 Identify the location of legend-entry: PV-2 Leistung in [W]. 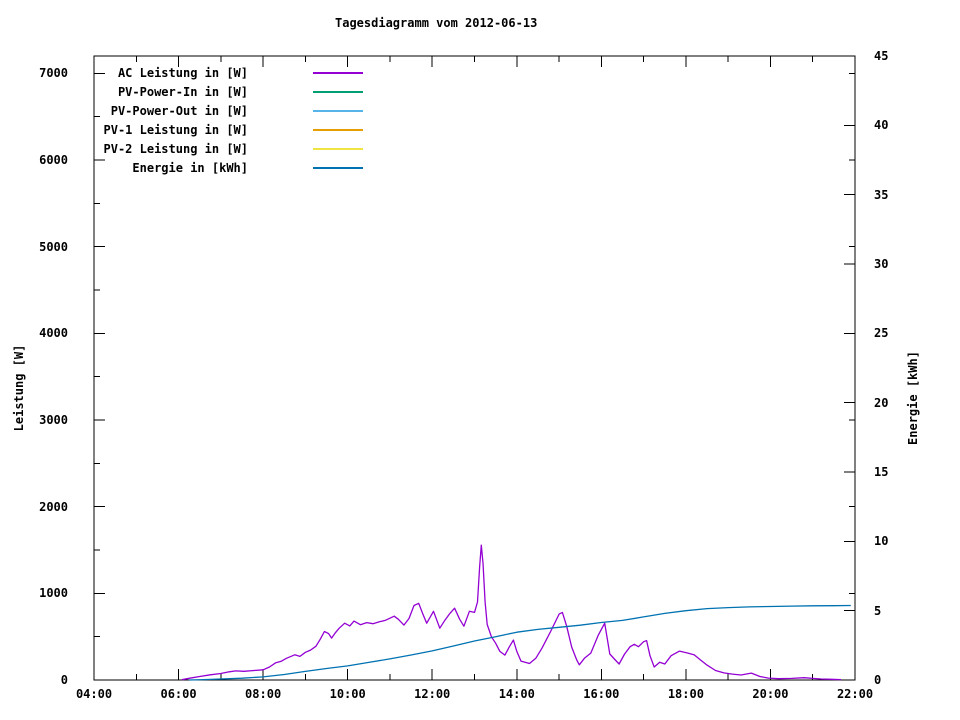
(228, 148).